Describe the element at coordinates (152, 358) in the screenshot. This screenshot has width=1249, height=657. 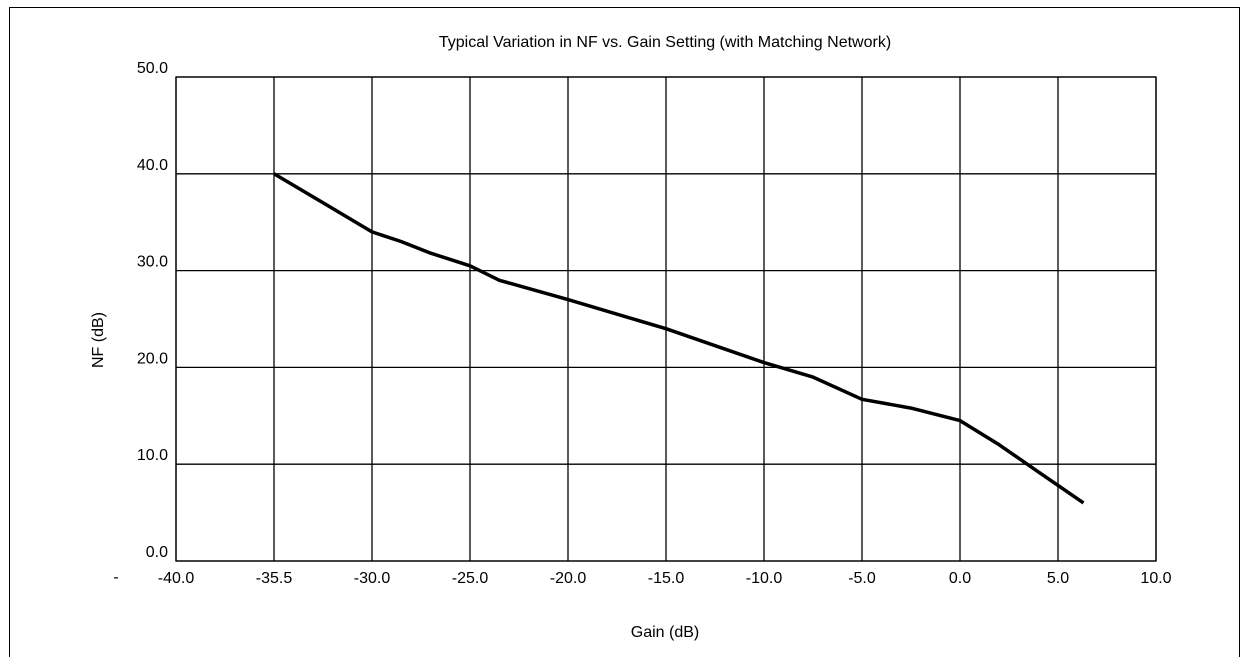
I see `y-tick-label: 20.0` at that location.